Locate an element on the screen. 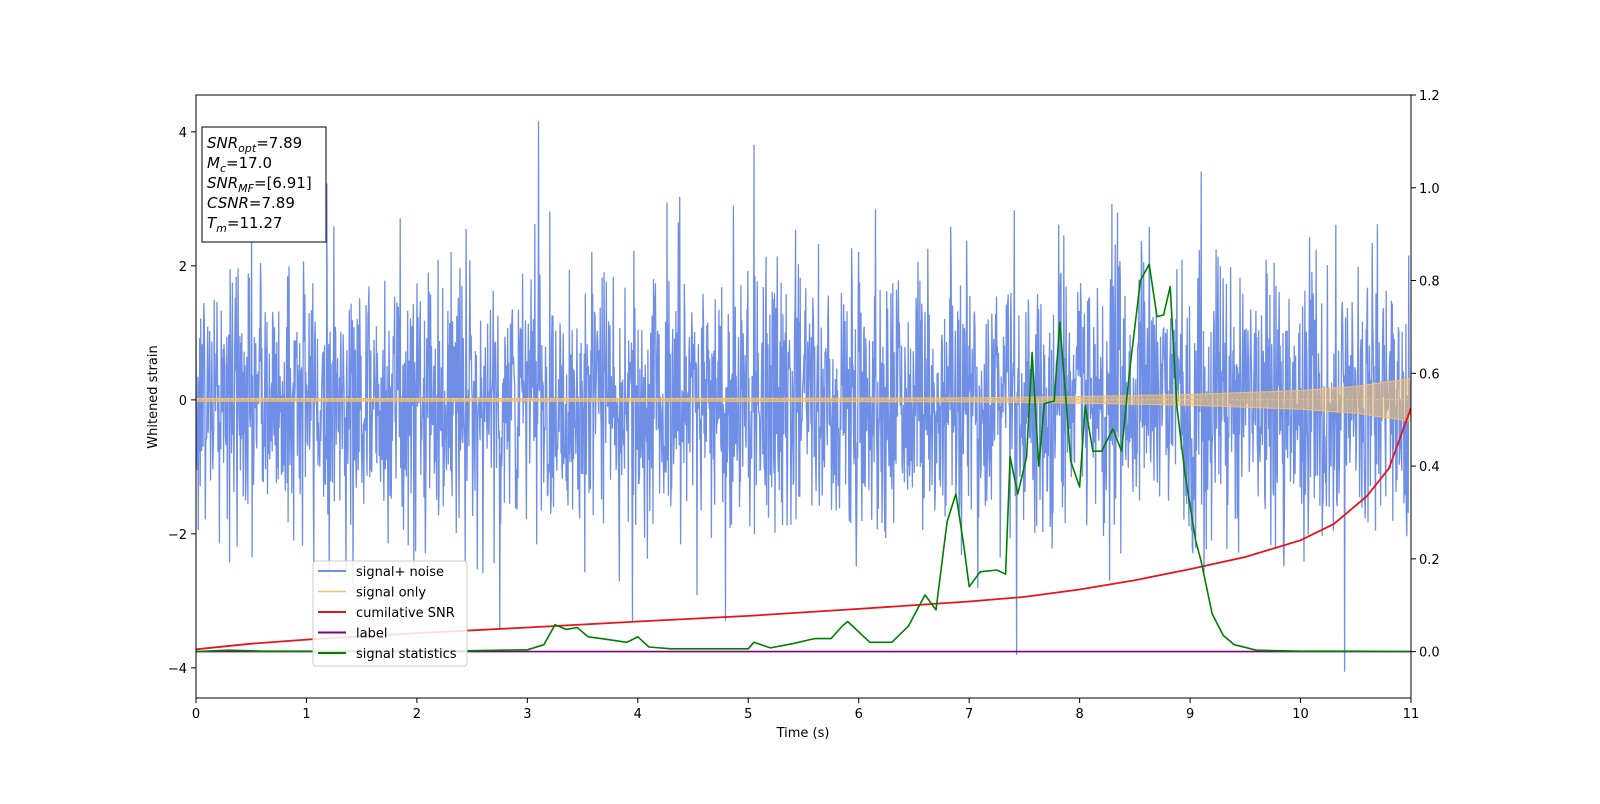 The height and width of the screenshot is (804, 1600). legend-entry: signal+ noise is located at coordinates (400, 572).